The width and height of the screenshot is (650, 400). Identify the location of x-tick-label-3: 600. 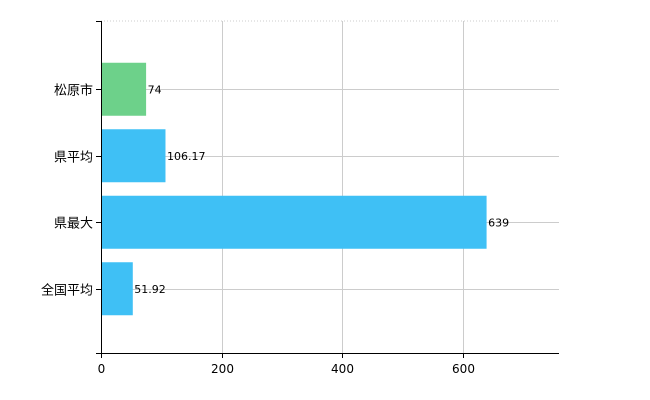
(463, 369).